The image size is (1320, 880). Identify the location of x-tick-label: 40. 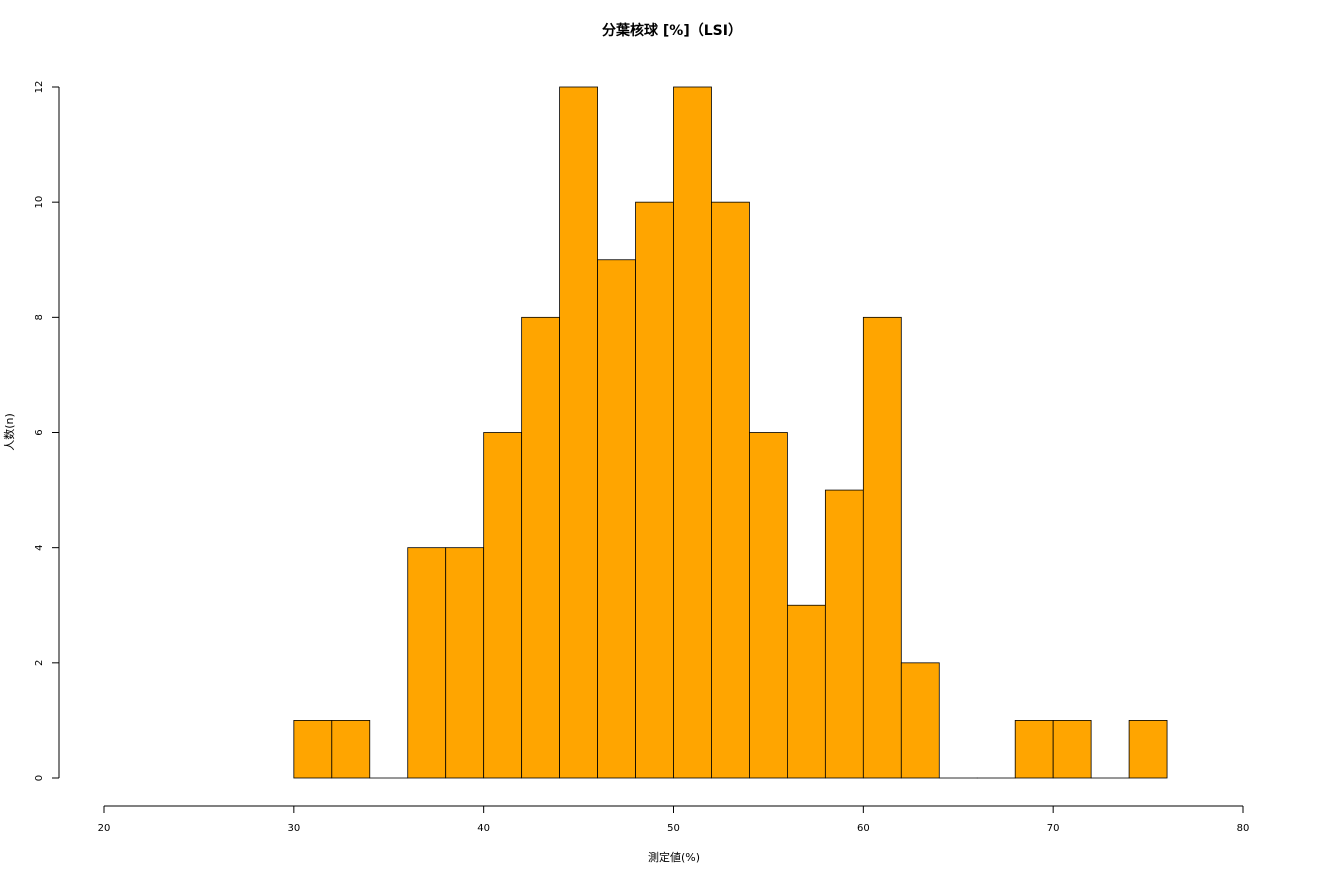
(483, 828).